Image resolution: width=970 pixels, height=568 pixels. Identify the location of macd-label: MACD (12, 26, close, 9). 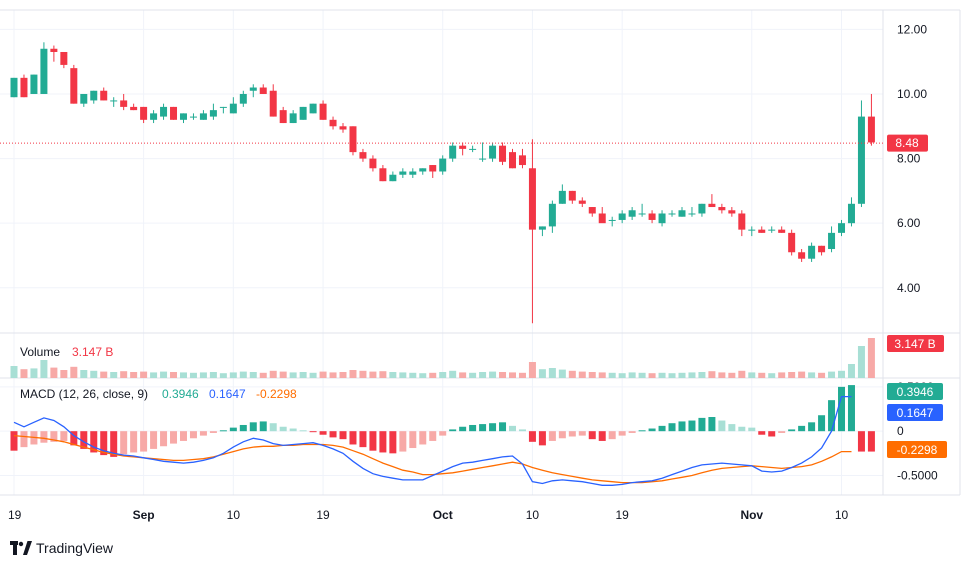
(84, 394).